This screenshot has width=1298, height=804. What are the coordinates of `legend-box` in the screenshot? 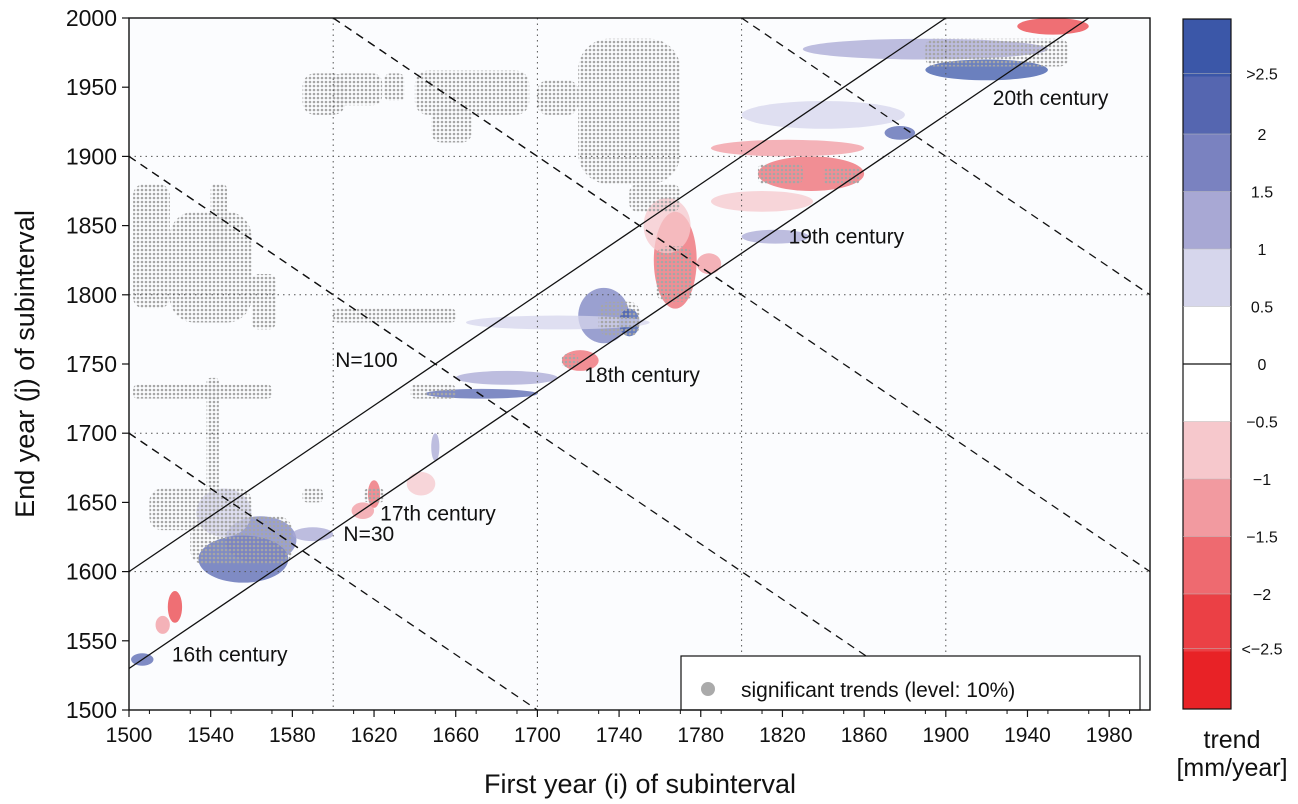 It's located at (910, 683).